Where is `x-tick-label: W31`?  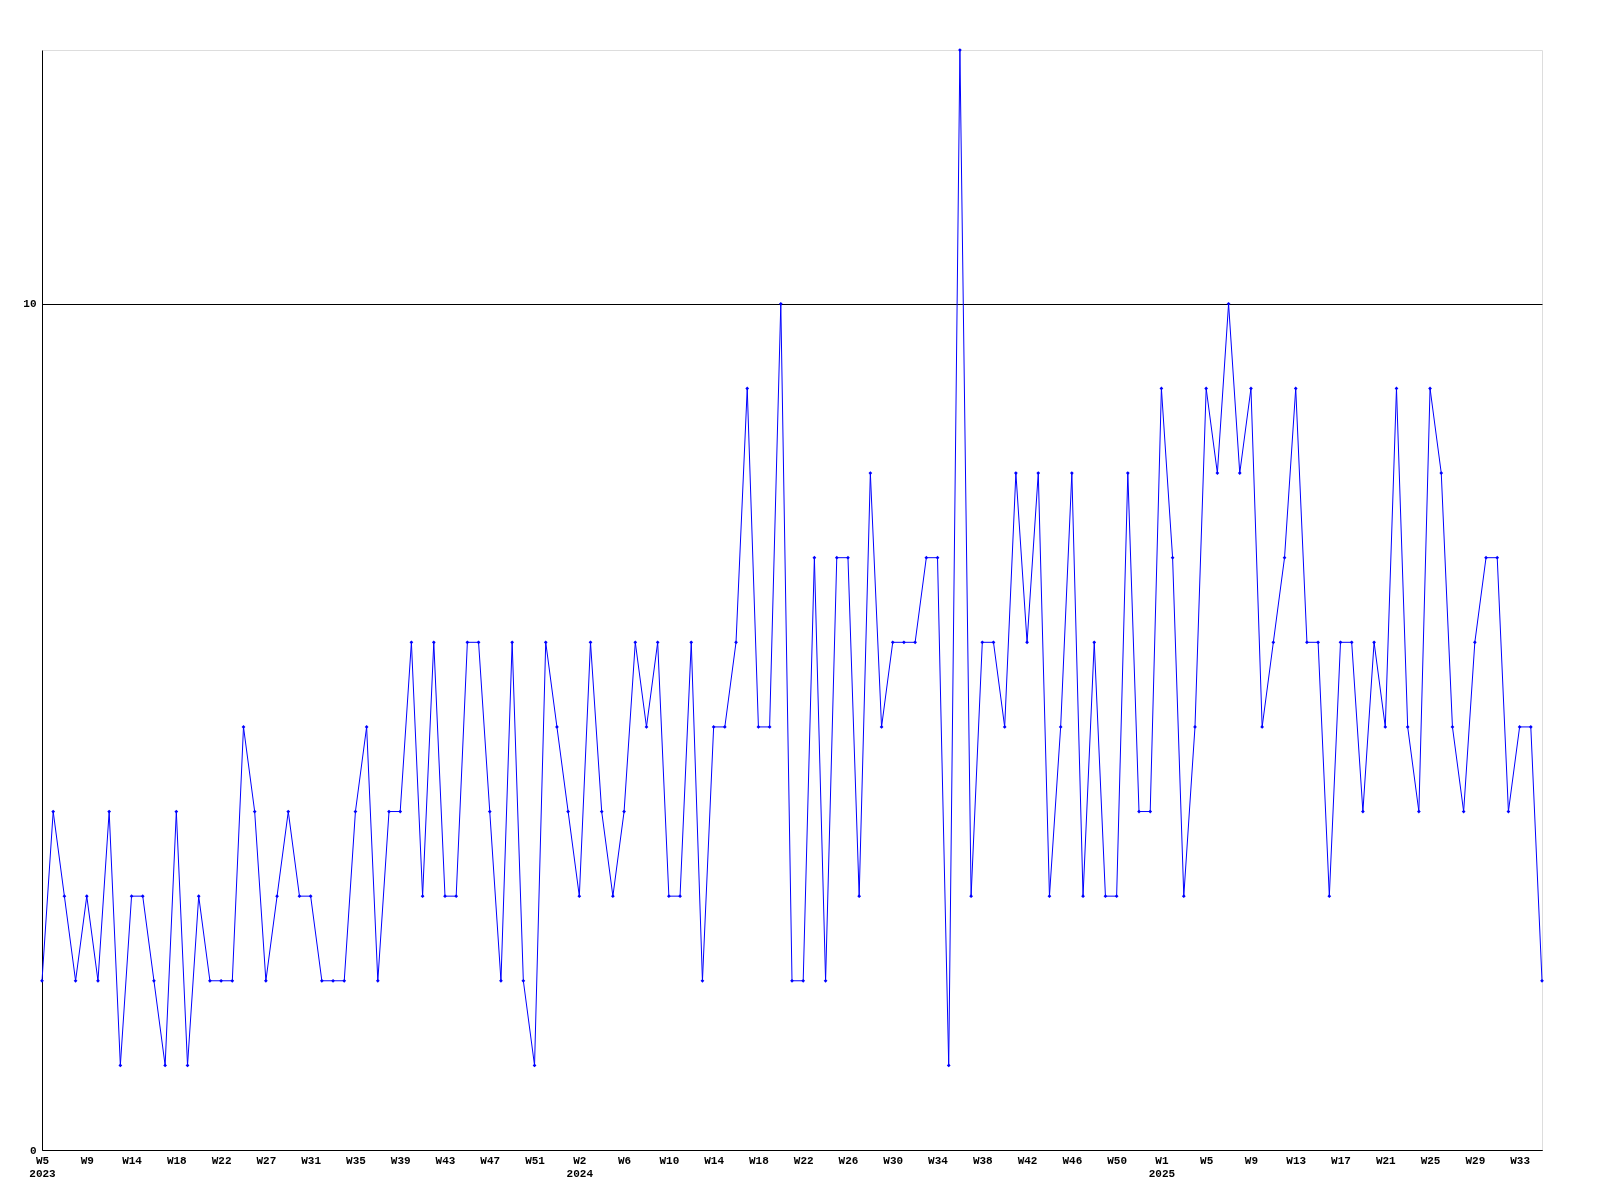 x-tick-label: W31 is located at coordinates (311, 1160).